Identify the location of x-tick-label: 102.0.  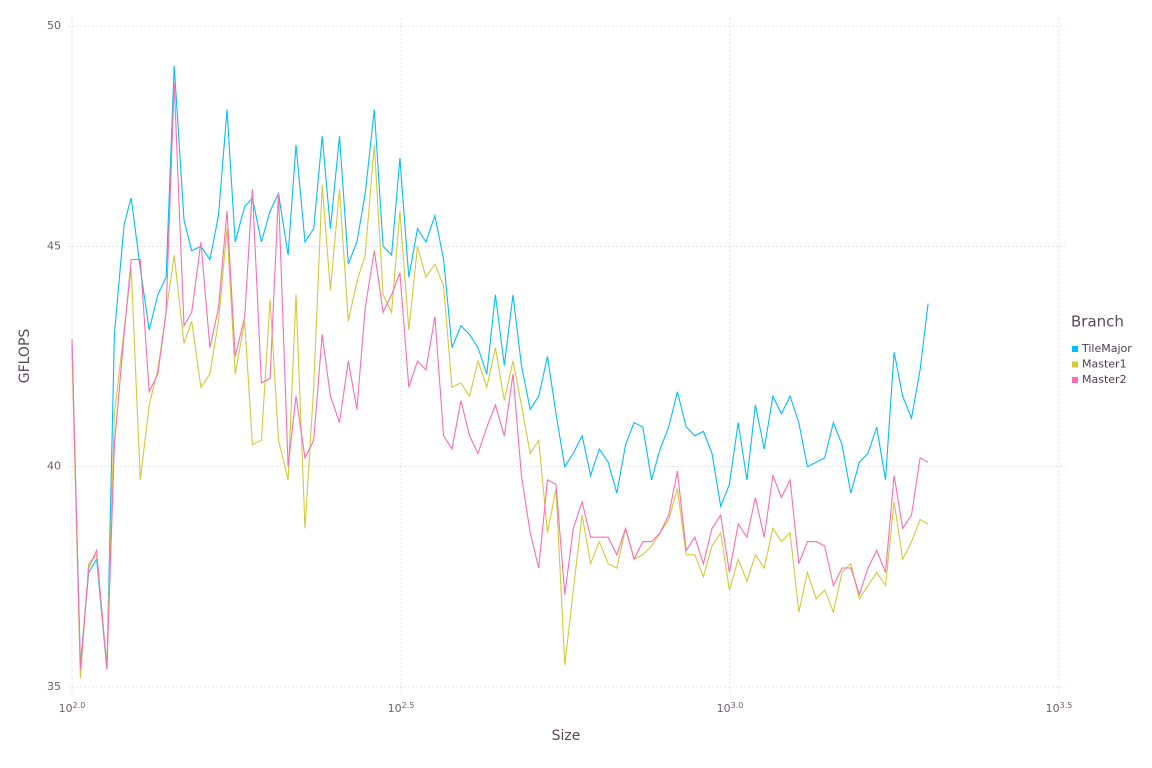
(72, 708).